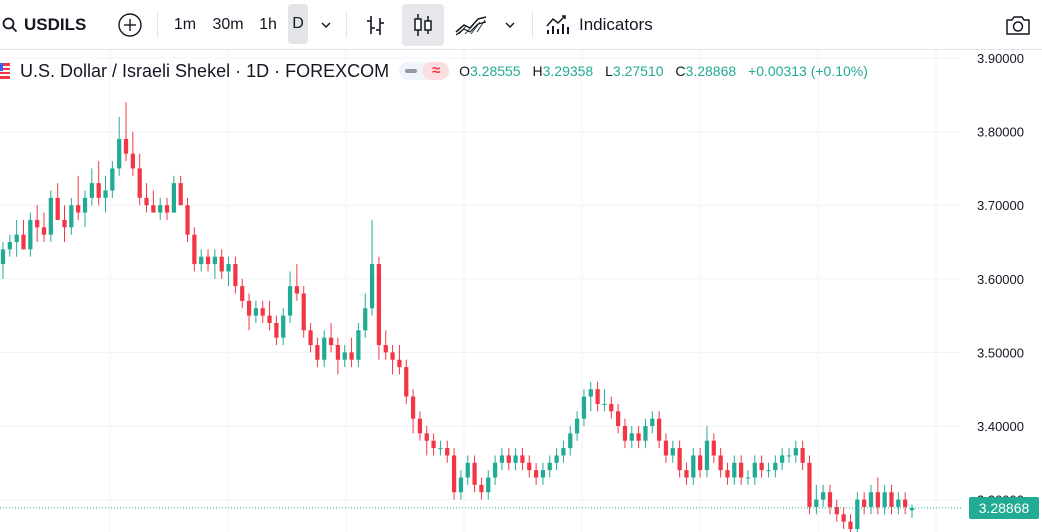 The height and width of the screenshot is (532, 1042). I want to click on candles-chart-type-button, so click(423, 25).